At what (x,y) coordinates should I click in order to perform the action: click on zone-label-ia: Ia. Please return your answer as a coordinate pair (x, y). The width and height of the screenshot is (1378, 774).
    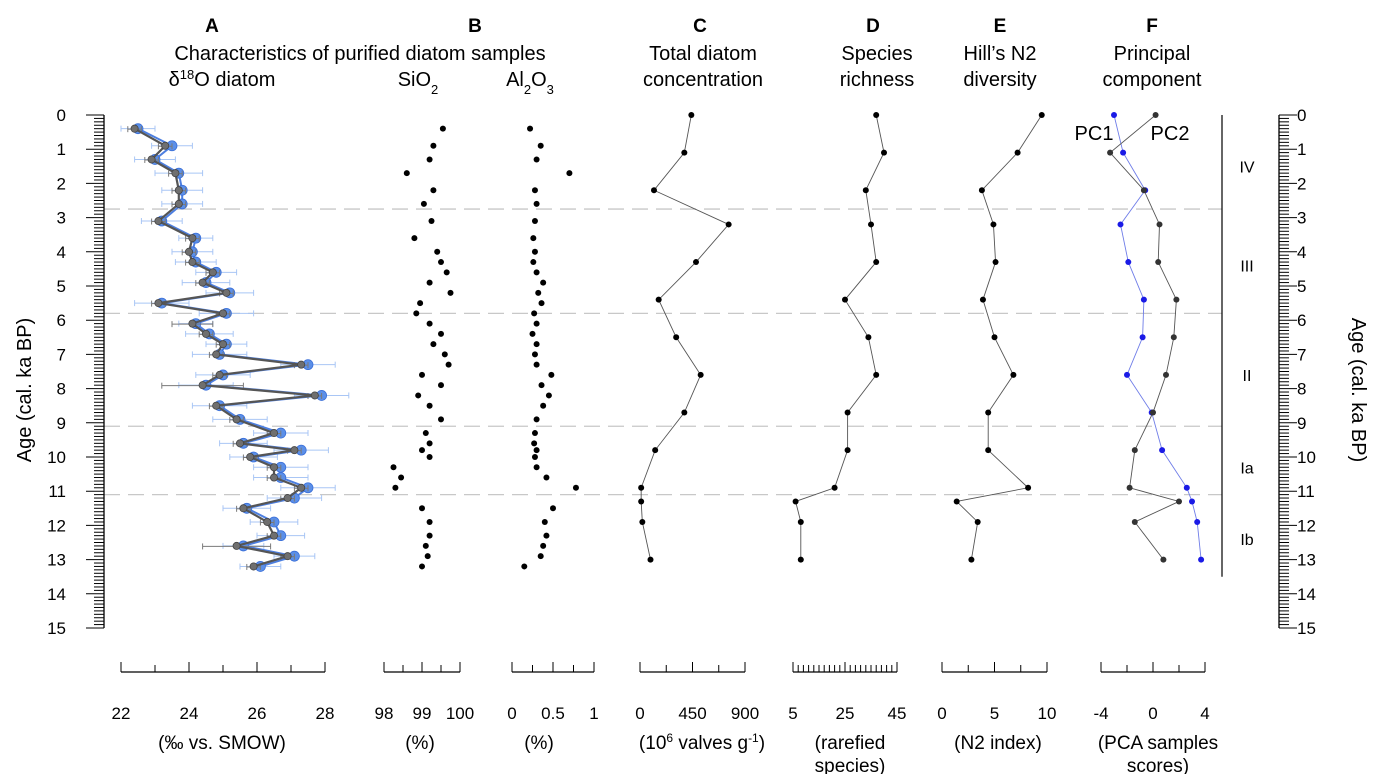
    Looking at the image, I should click on (1246, 468).